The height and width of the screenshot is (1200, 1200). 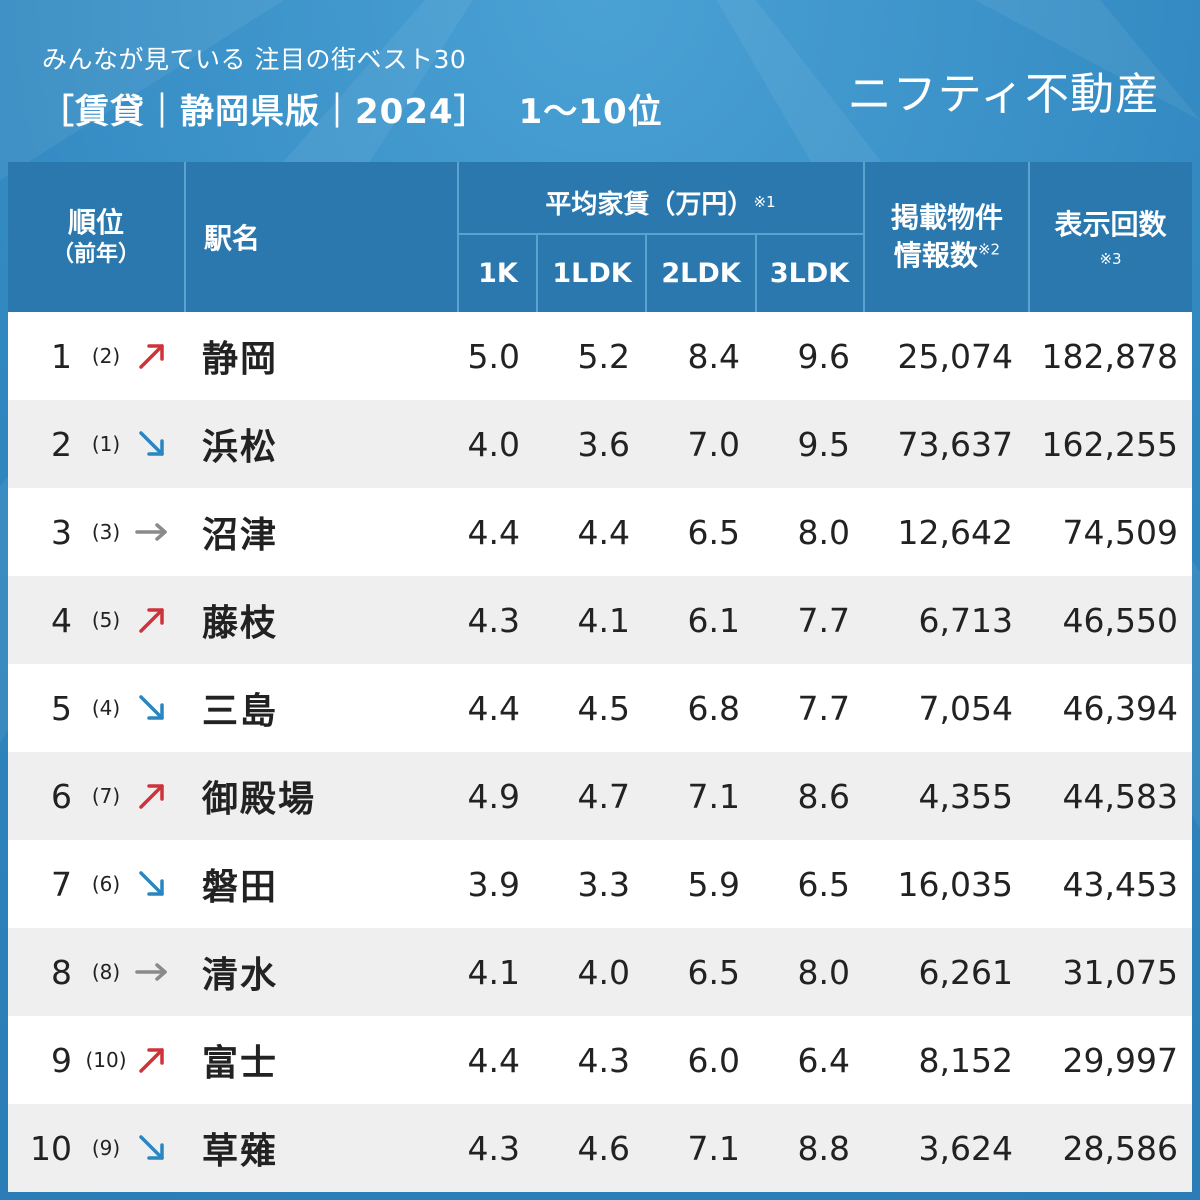 What do you see at coordinates (1120, 884) in the screenshot?
I see `views-count: 43,453` at bounding box center [1120, 884].